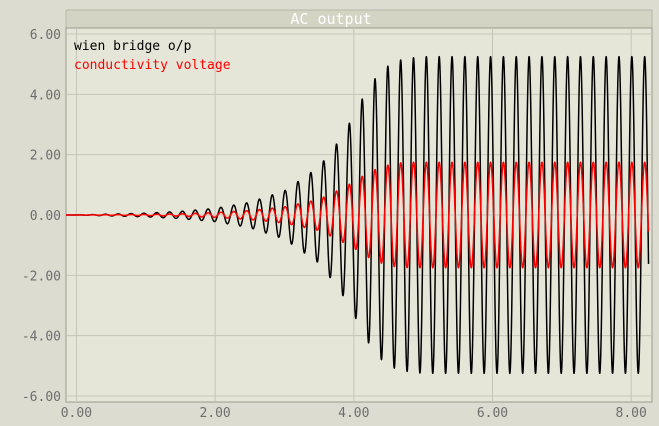 Image resolution: width=659 pixels, height=426 pixels. Describe the element at coordinates (45, 216) in the screenshot. I see `y-tick-label: 0.00` at that location.